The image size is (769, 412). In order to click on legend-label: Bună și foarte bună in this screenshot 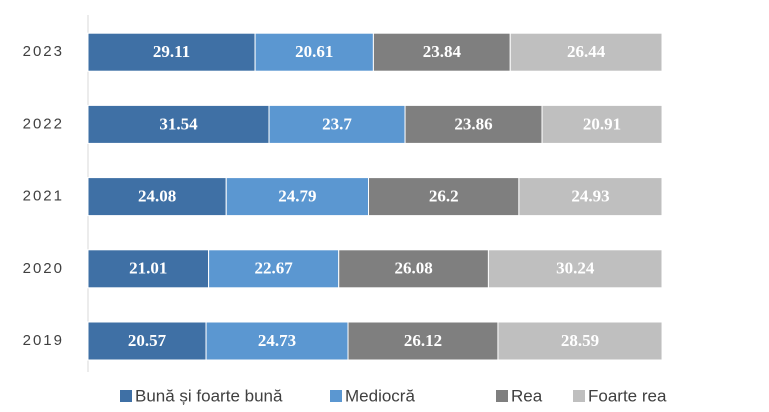, I will do `click(209, 395)`.